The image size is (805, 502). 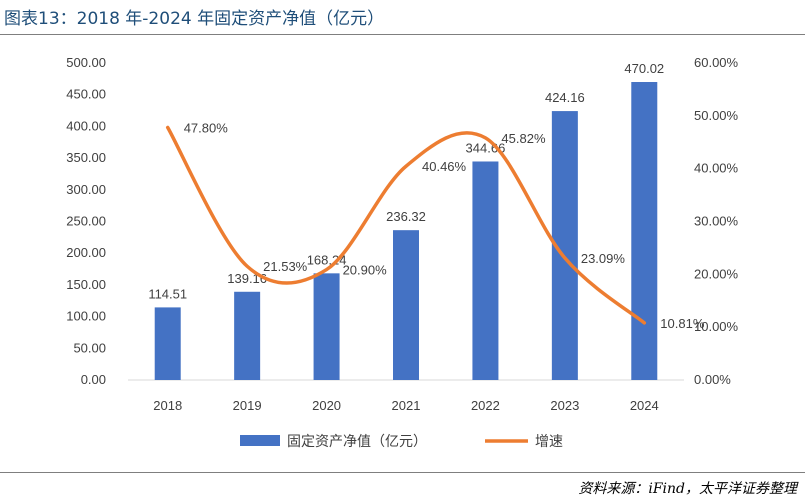 I want to click on y-right-tick-label: 10.00%, so click(x=716, y=326).